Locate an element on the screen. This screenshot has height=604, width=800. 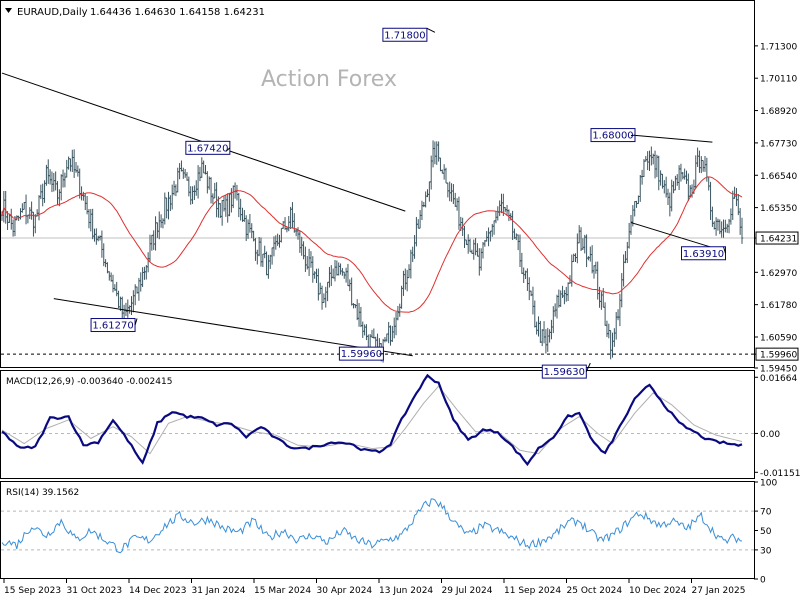
price-axis-label: 1.71300 is located at coordinates (778, 47).